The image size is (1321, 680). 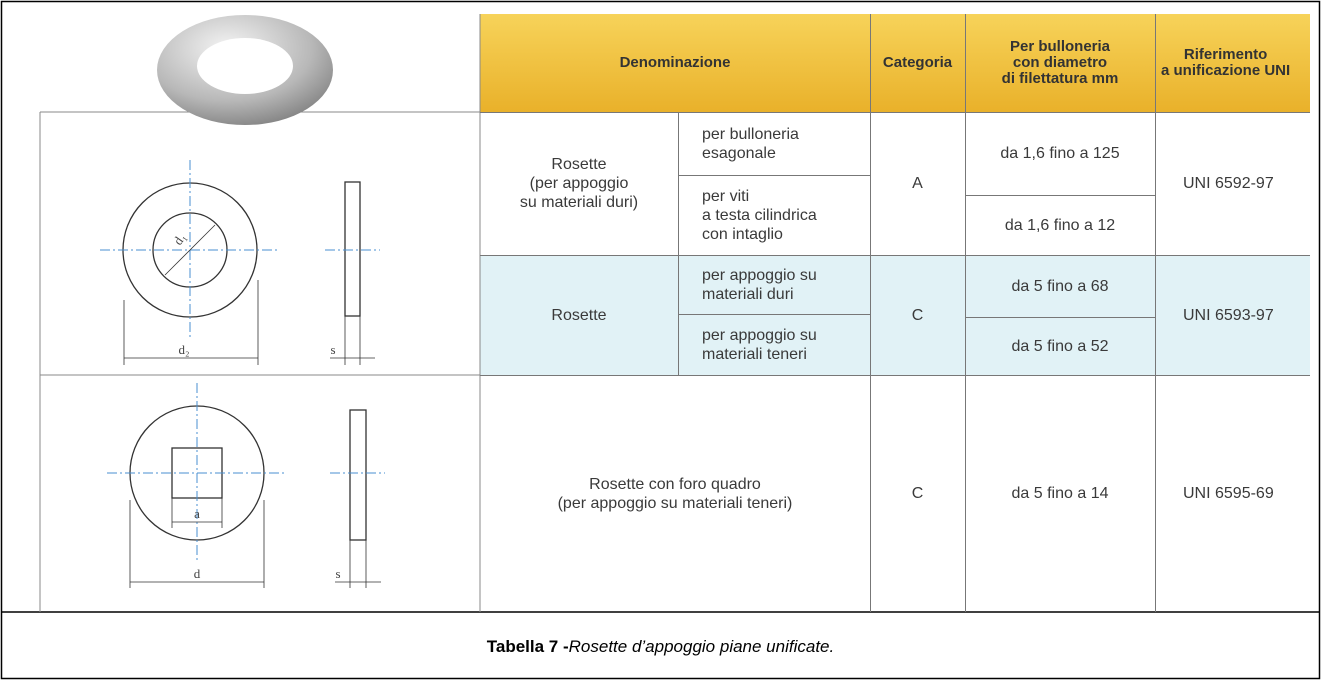 What do you see at coordinates (1228, 315) in the screenshot?
I see `cell: UNI 6593-97` at bounding box center [1228, 315].